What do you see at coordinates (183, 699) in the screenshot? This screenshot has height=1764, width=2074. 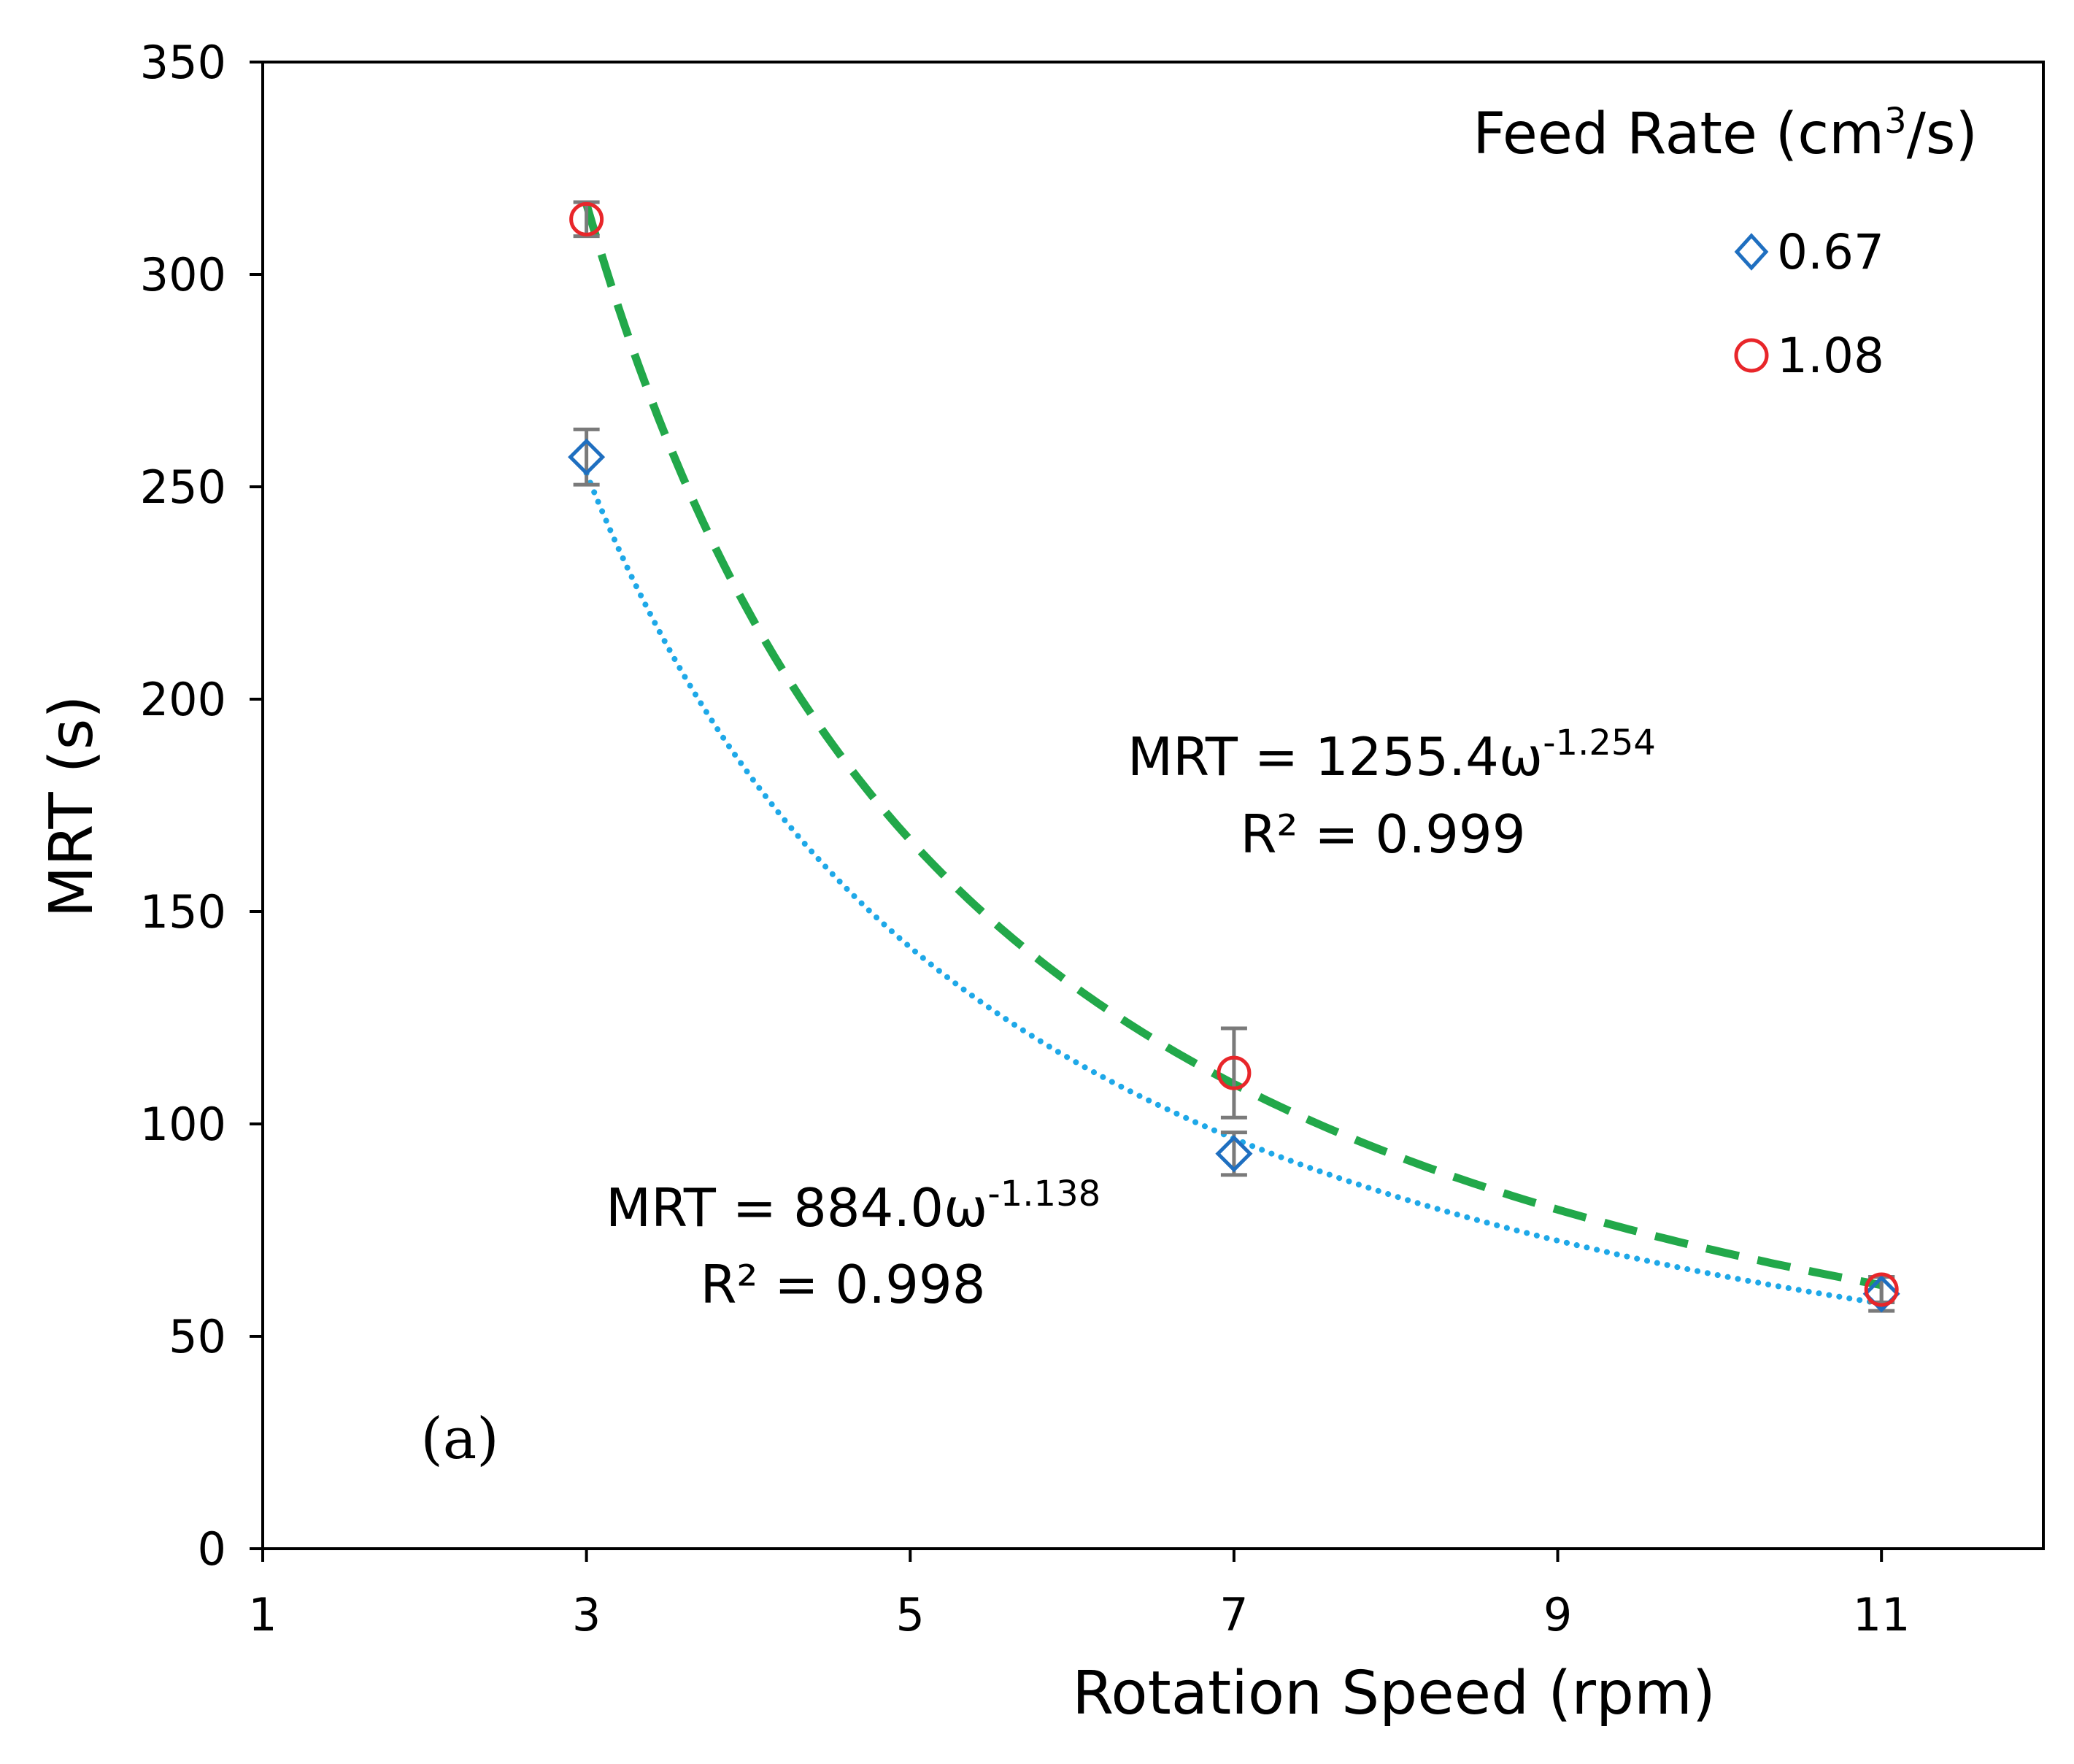 I see `y-tick-label: 200` at bounding box center [183, 699].